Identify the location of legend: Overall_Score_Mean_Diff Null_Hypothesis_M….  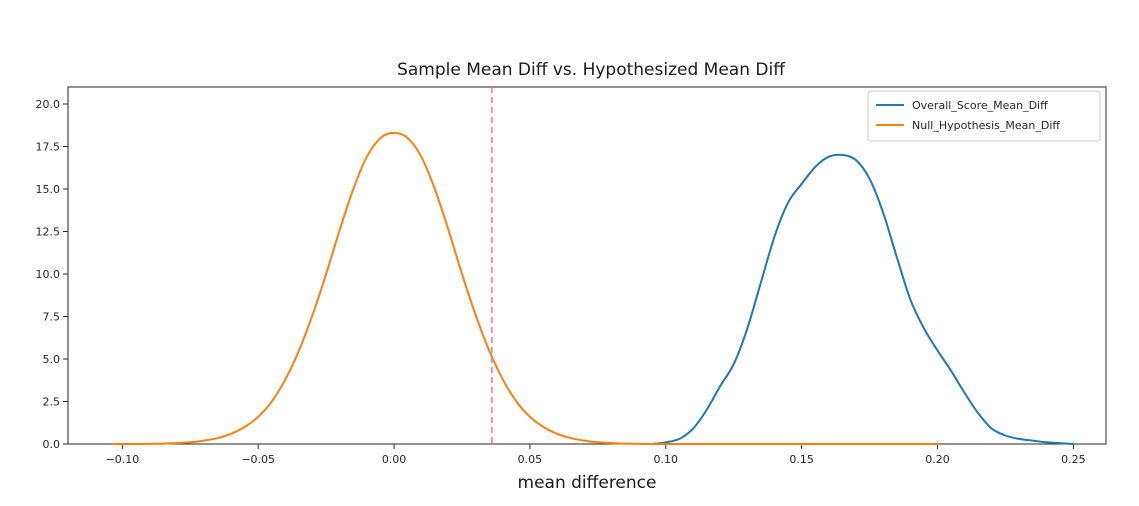
(984, 116).